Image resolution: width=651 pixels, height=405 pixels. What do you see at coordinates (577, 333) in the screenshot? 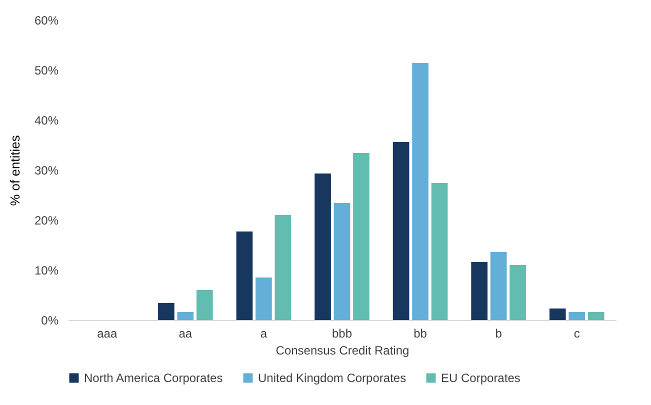
I see `x-tick-label: c` at bounding box center [577, 333].